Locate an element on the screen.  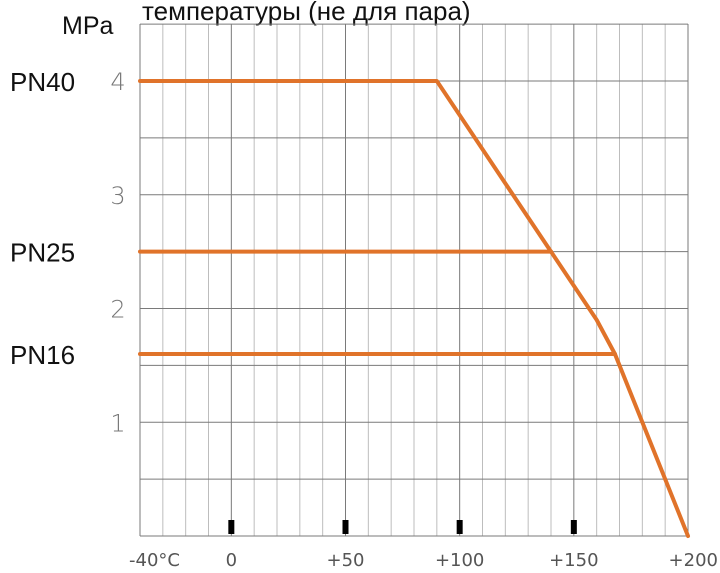
series-label-pn16: PN16 is located at coordinates (42, 355).